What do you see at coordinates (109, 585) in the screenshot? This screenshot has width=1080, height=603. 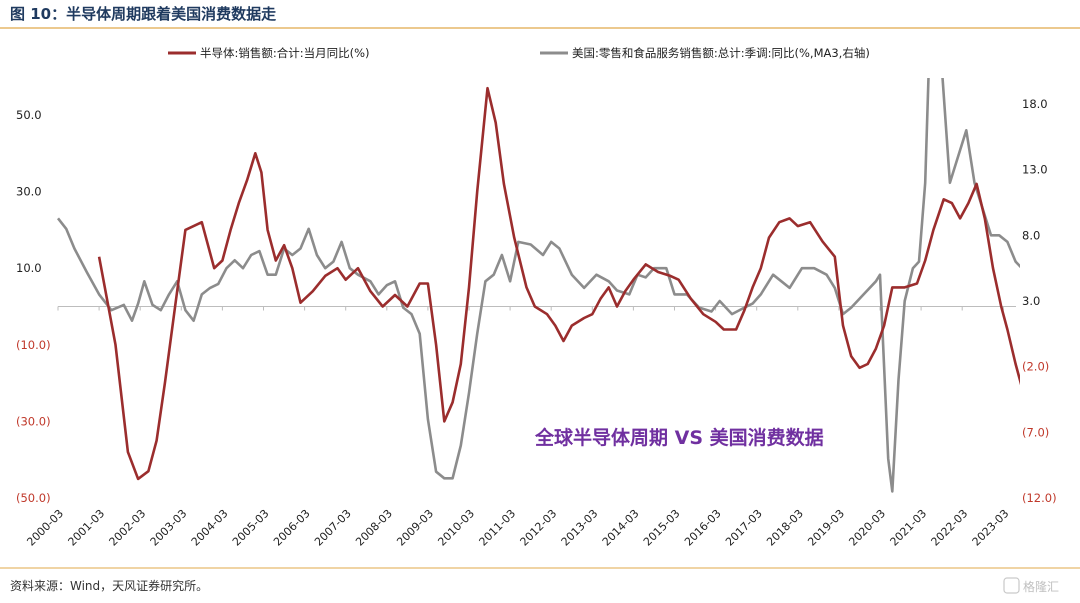 I see `source-note: 资料来源：Wind，天风证券研究所。` at bounding box center [109, 585].